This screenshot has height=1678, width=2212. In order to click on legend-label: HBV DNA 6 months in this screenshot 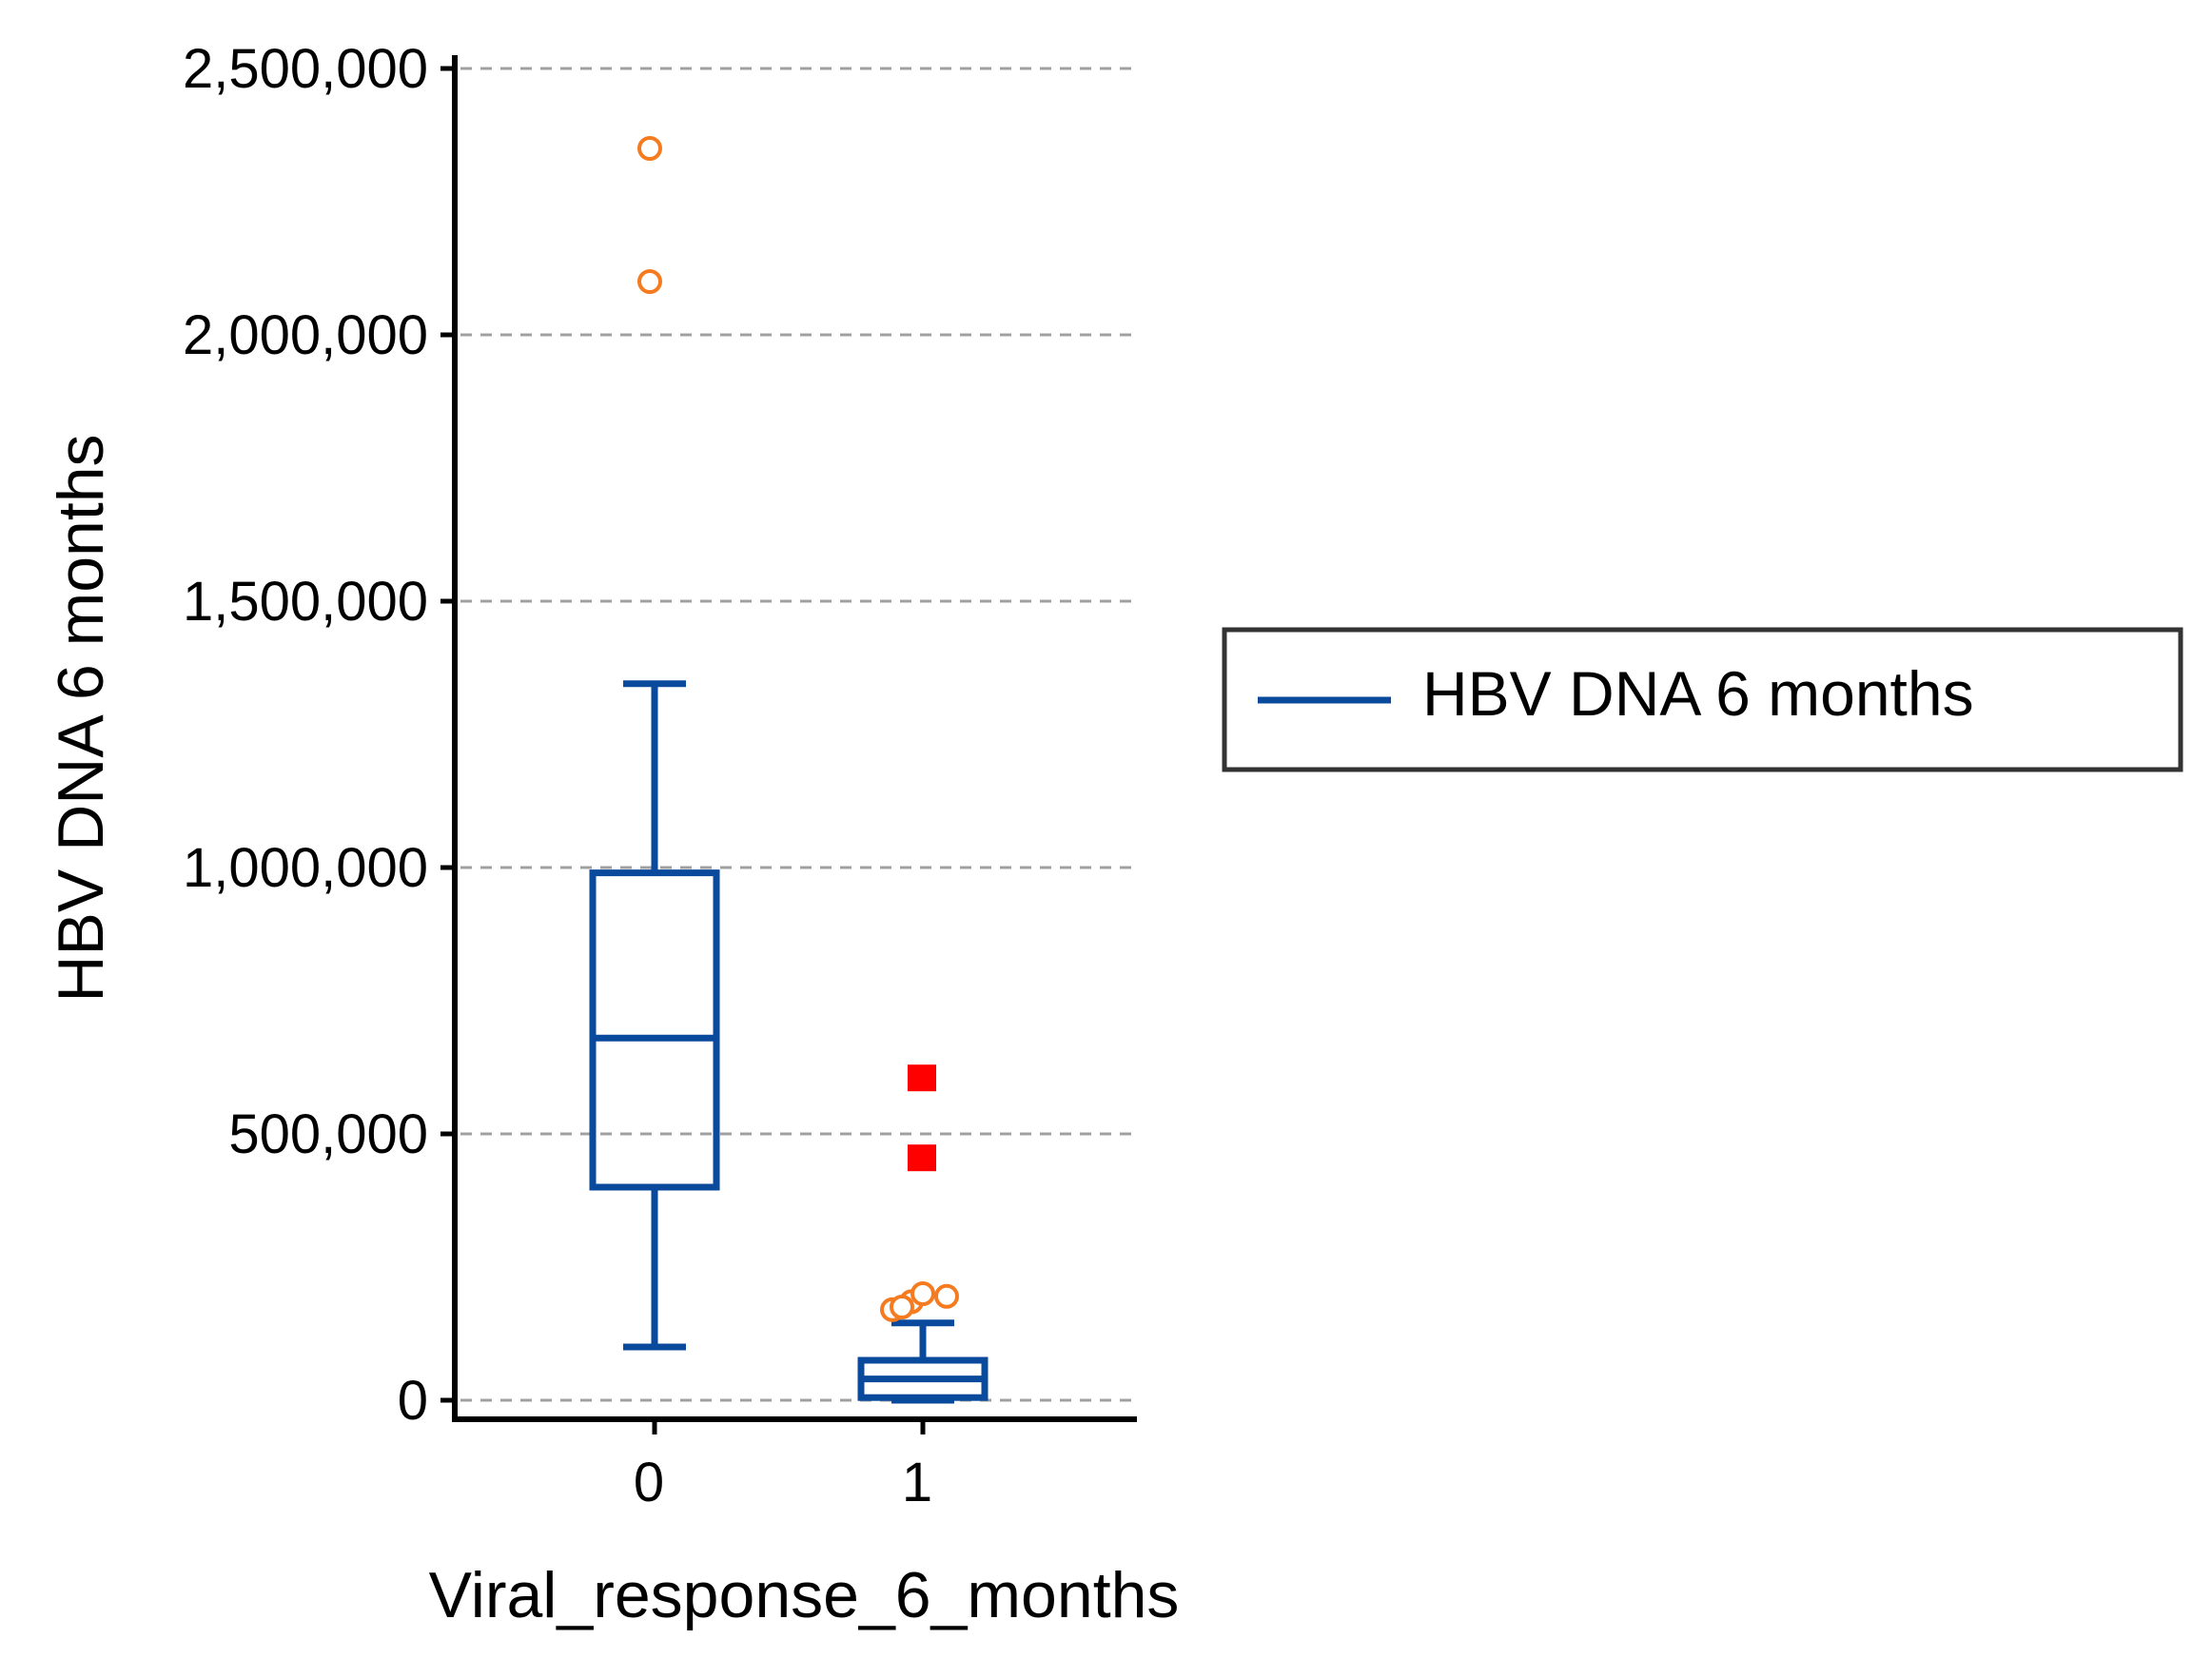, I will do `click(1698, 693)`.